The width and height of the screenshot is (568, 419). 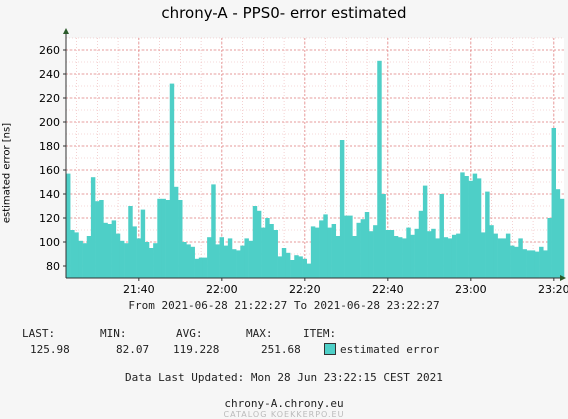 I want to click on legend-header-max: MAX:, so click(x=259, y=333).